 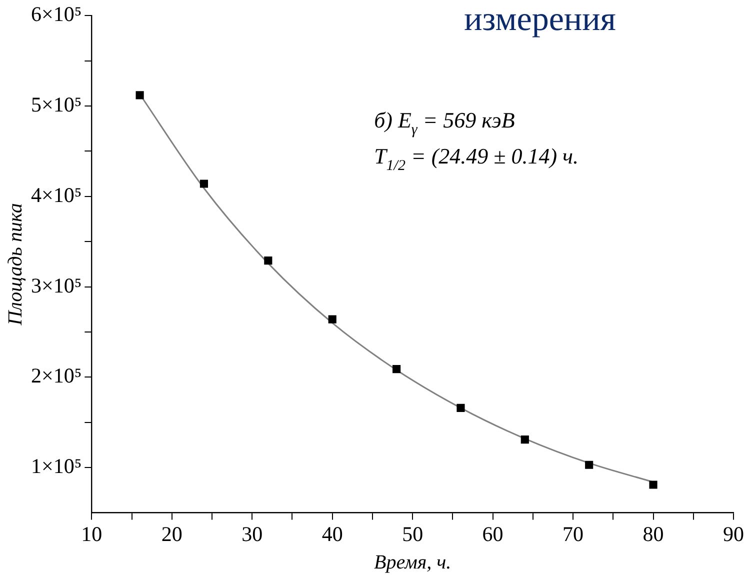 I want to click on x-tick-label: 80, so click(x=653, y=534).